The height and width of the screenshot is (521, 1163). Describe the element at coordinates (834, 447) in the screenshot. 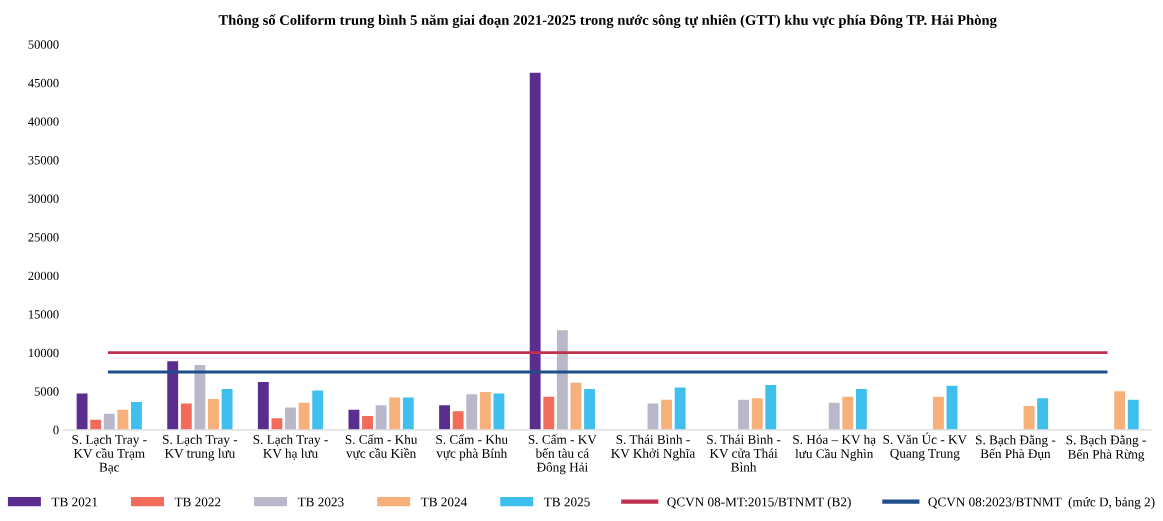

I see `x-tick-label: S. Hóa – KV hạ lưu Cầu Nghìn` at that location.